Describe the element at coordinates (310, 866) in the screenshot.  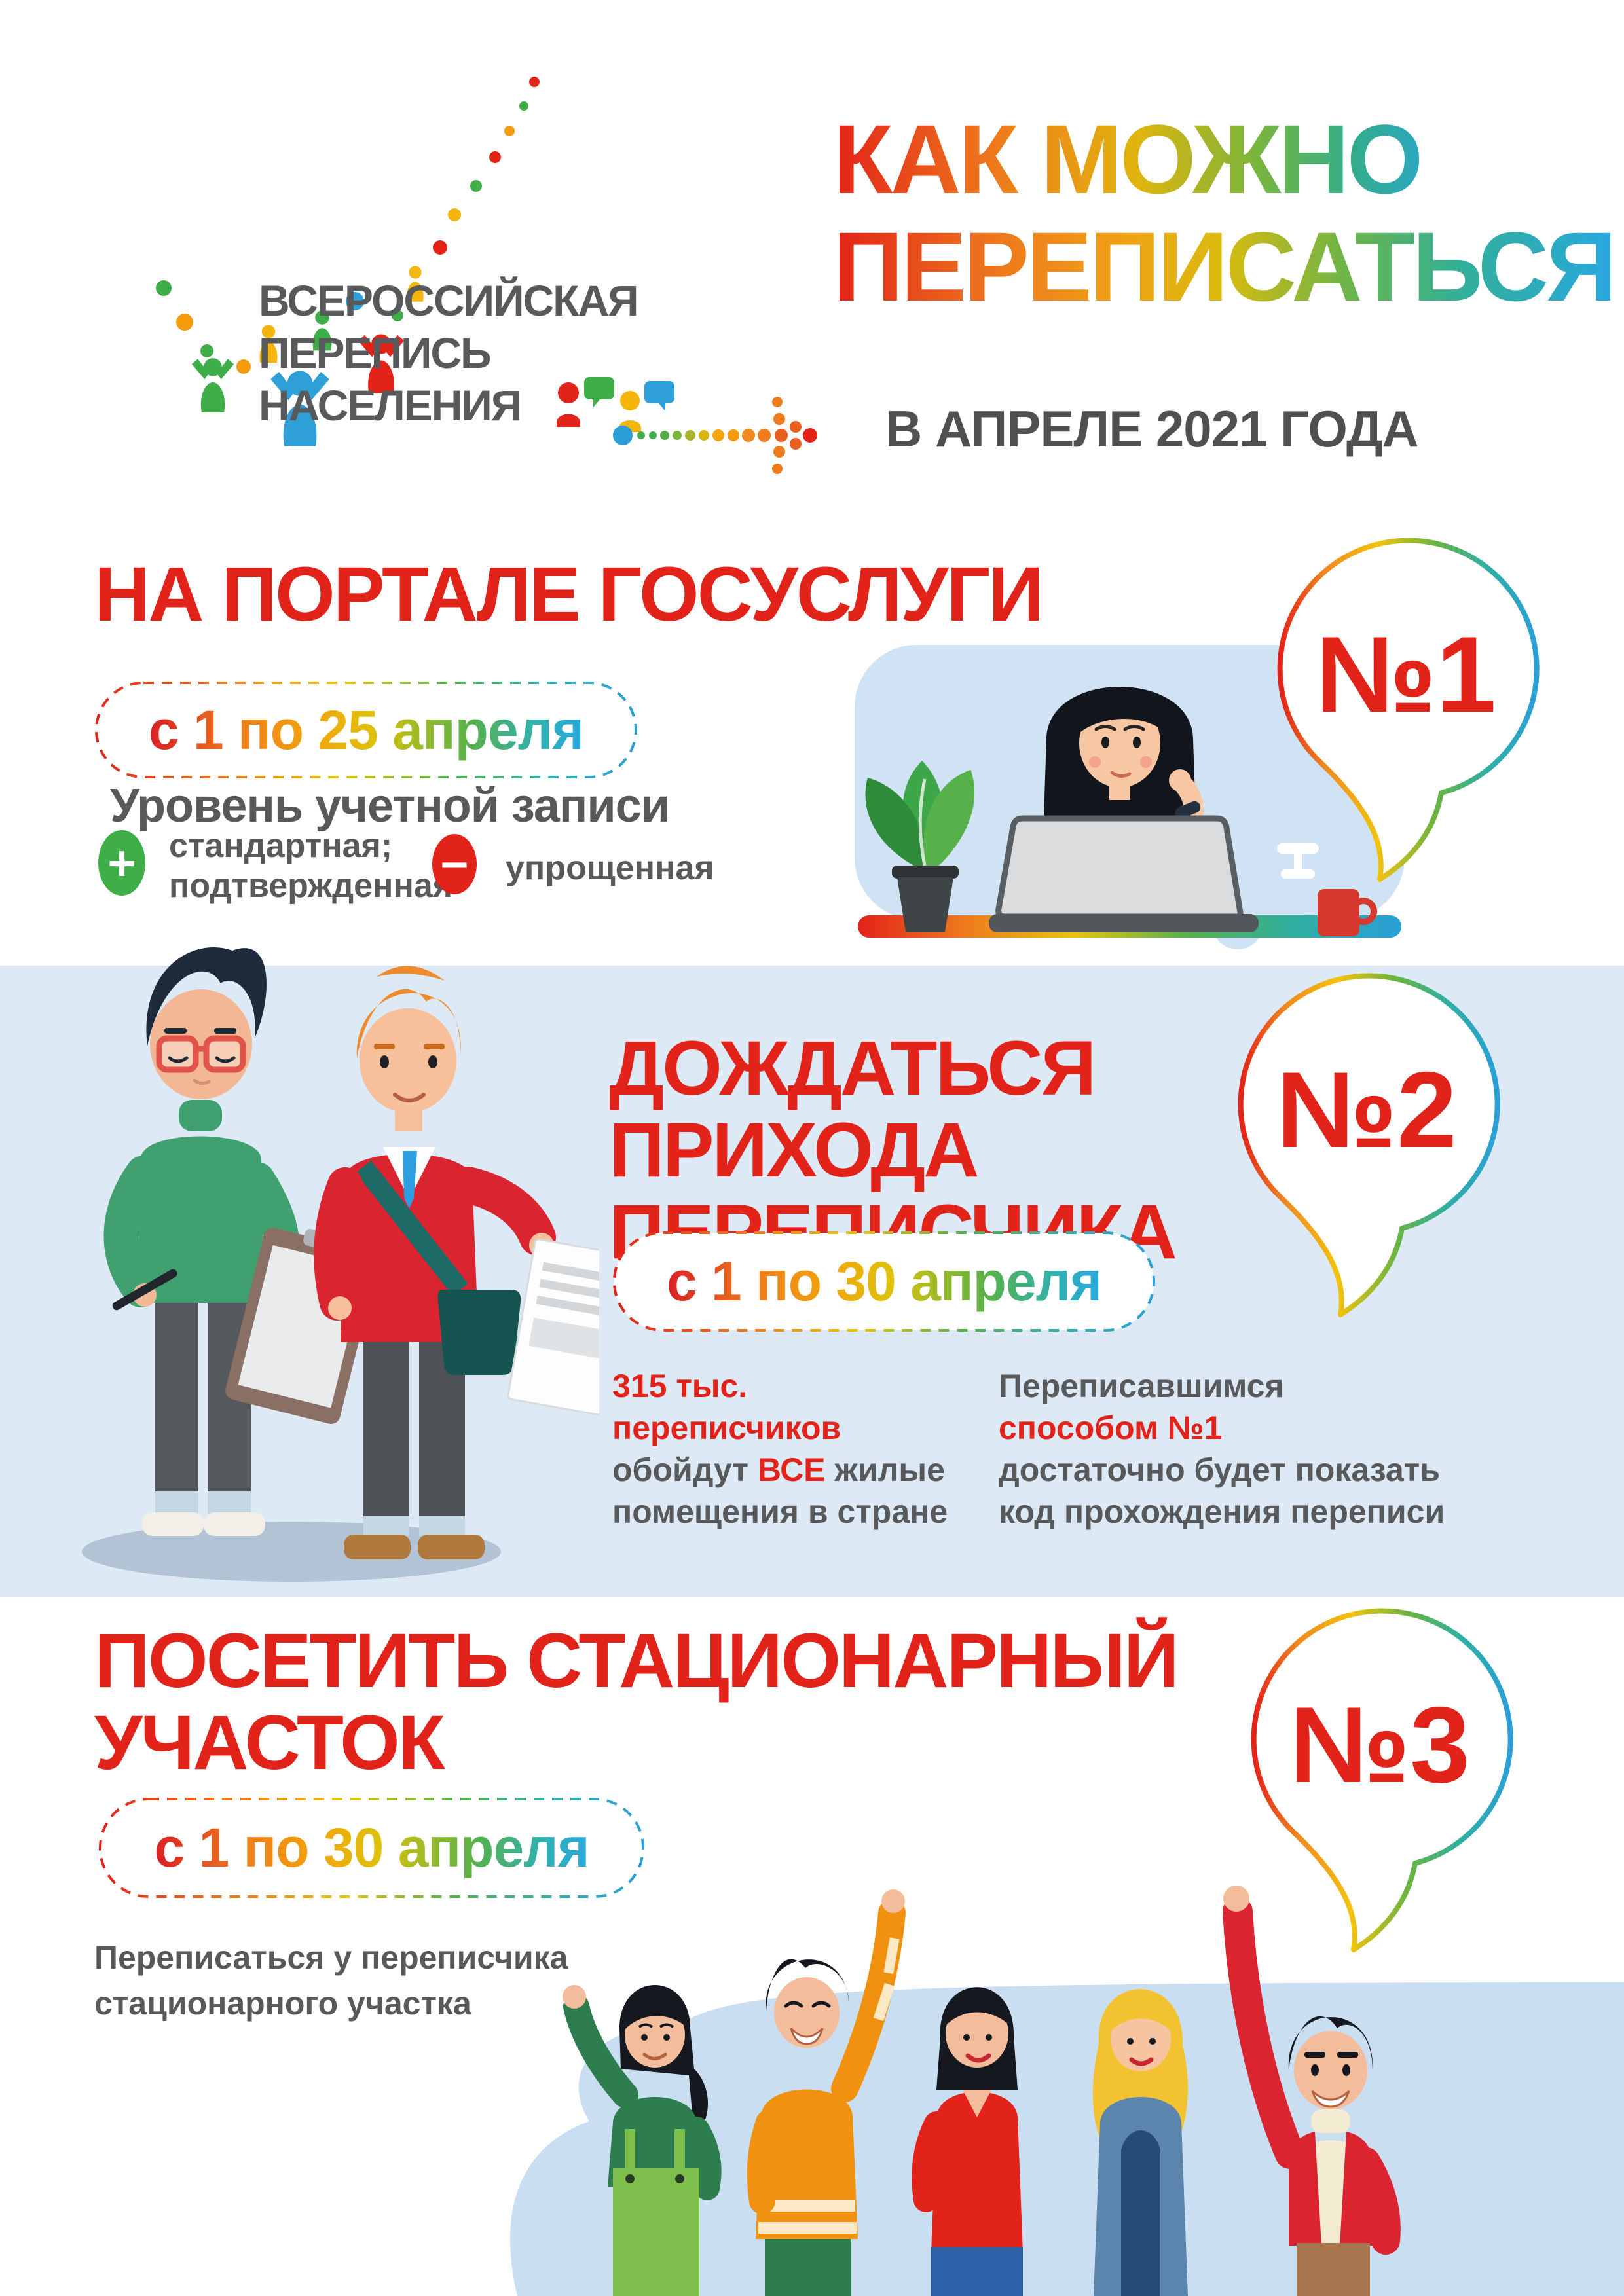
I see `account-ok-label: стандартная; подтвержденная` at that location.